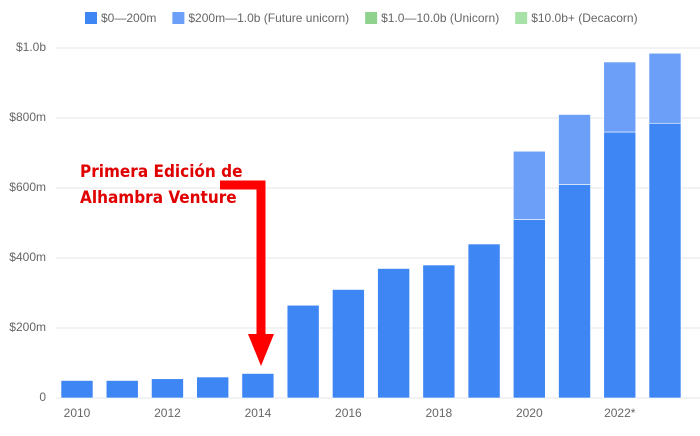 The width and height of the screenshot is (700, 436). I want to click on annotation-arrow, so click(243, 259).